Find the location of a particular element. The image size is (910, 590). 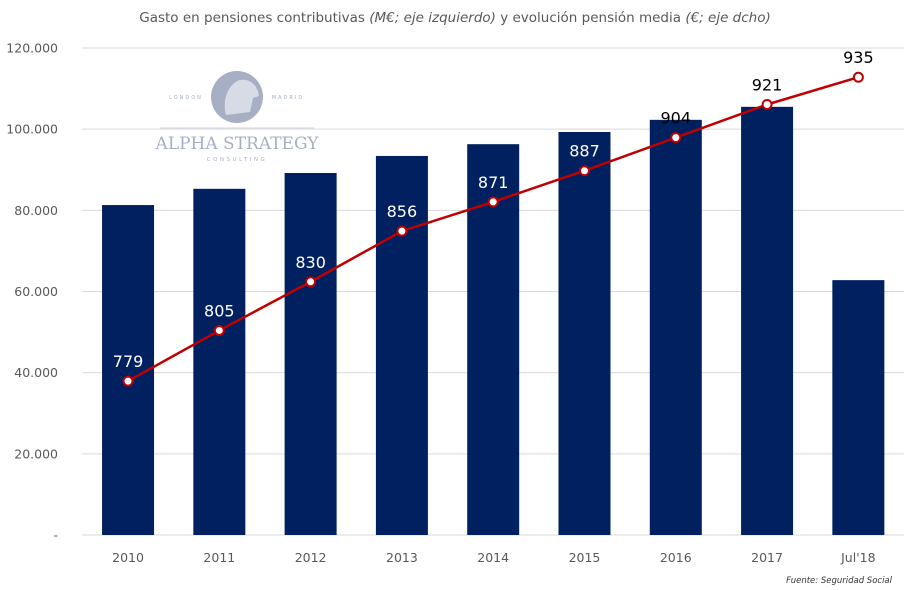

logo-city-left: LONDON is located at coordinates (186, 98).